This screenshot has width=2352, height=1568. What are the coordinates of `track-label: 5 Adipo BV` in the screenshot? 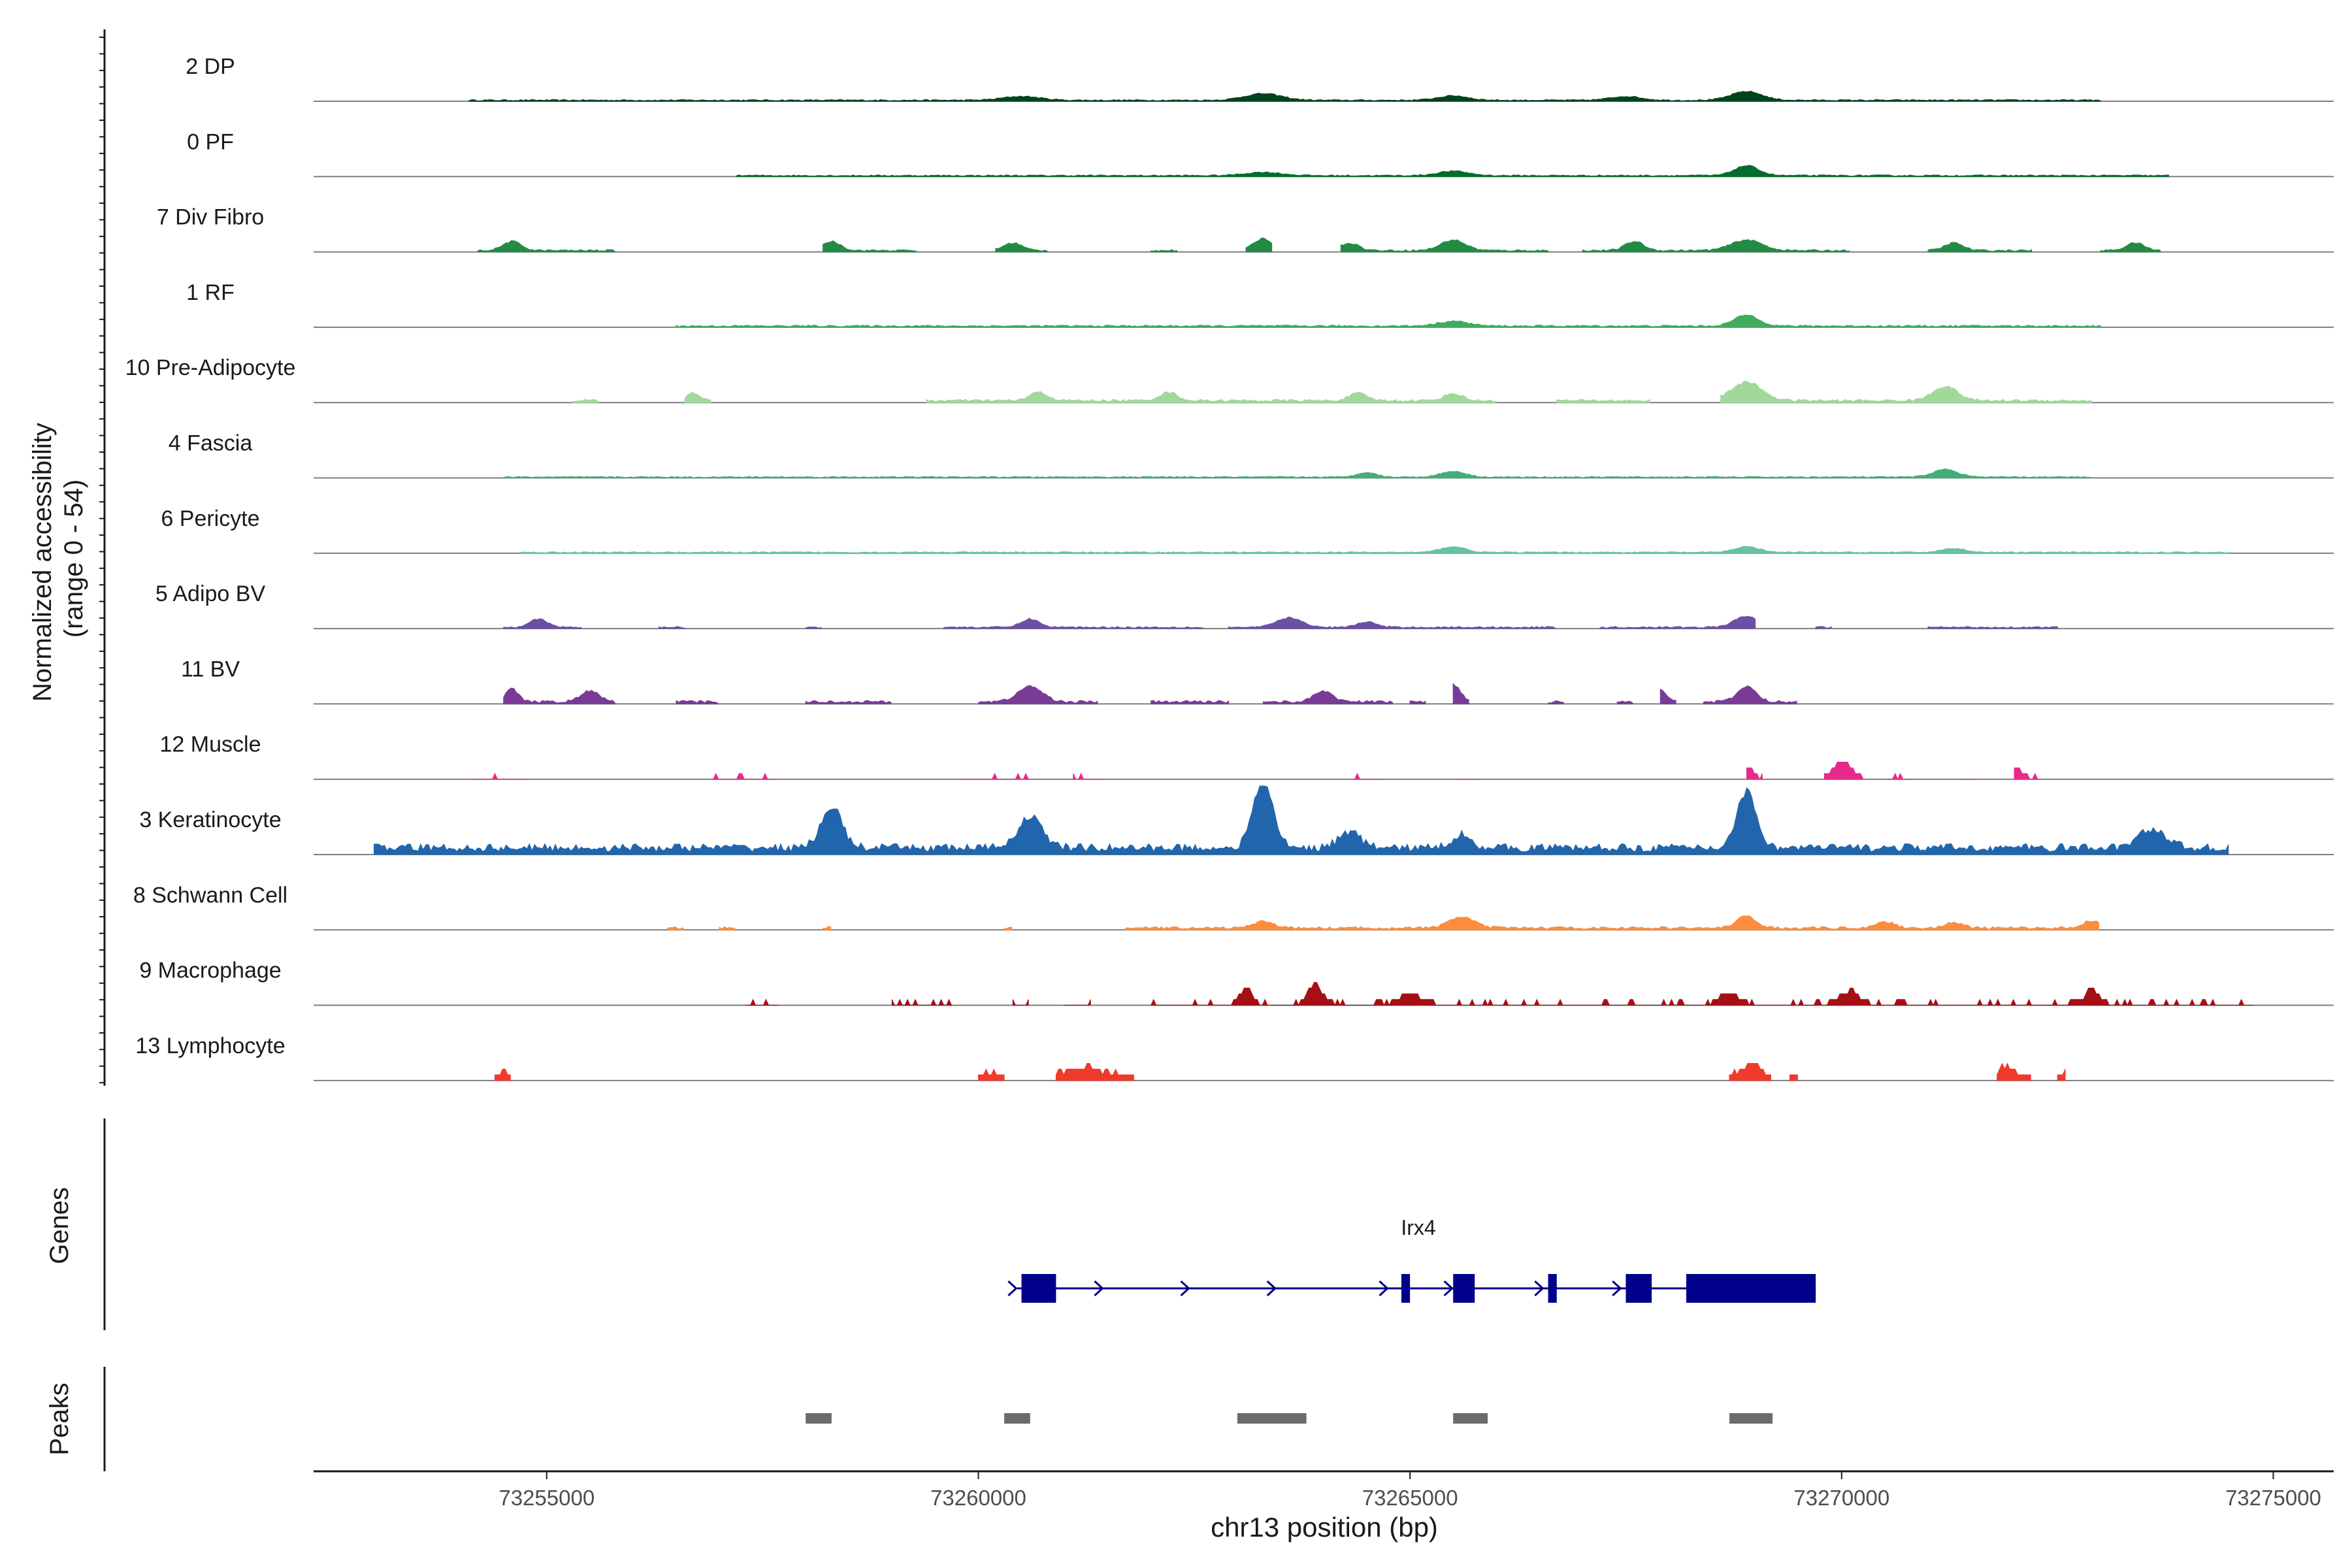 It's located at (210, 593).